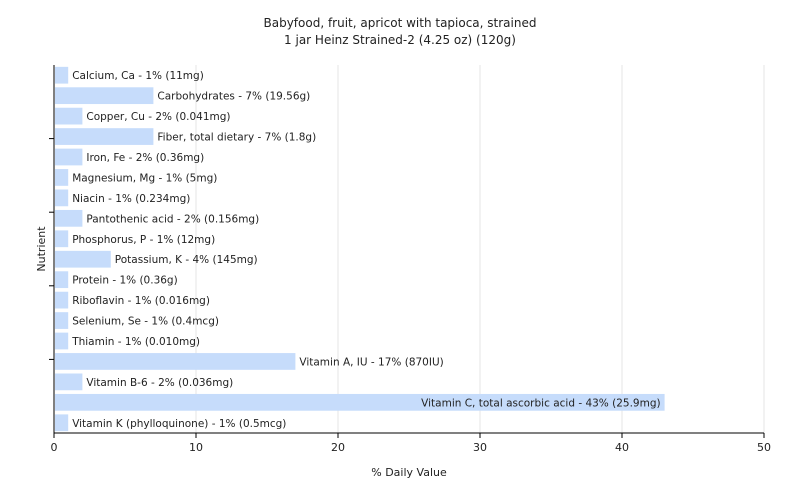 Image resolution: width=800 pixels, height=500 pixels. What do you see at coordinates (51, 249) in the screenshot?
I see `y-axis-ticks` at bounding box center [51, 249].